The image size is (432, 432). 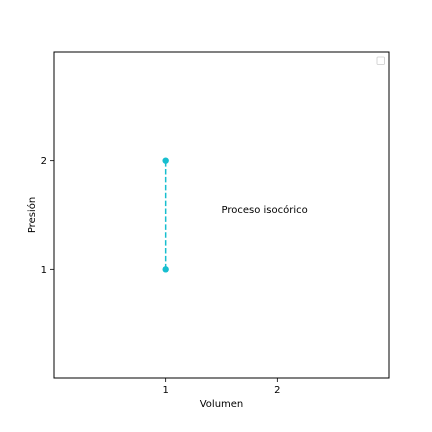 I want to click on y-tick-label: 2, so click(x=44, y=161).